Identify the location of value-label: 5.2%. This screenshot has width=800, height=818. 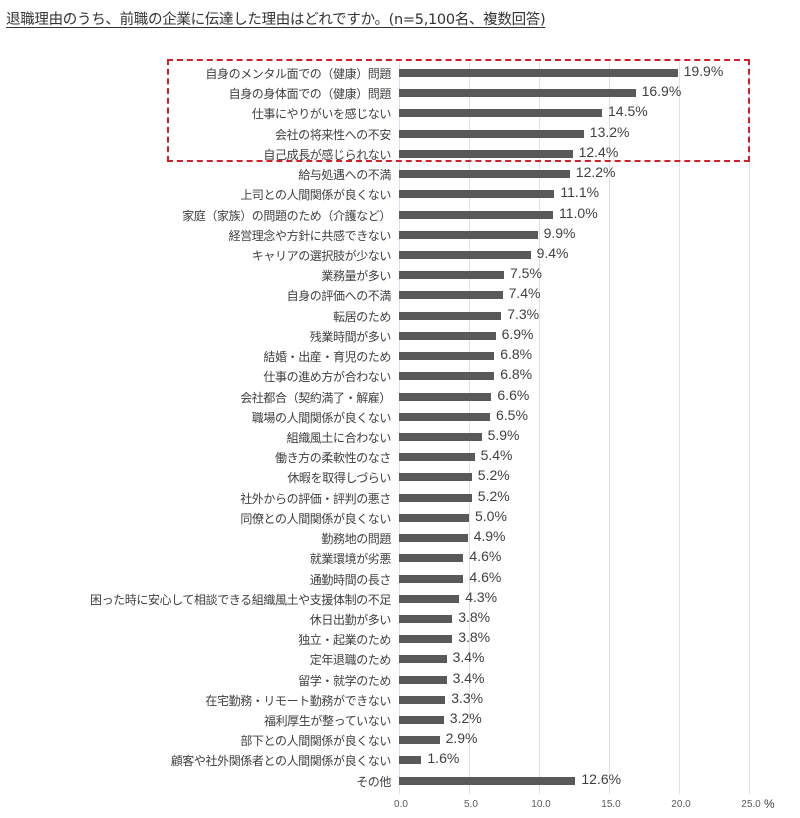
(493, 495).